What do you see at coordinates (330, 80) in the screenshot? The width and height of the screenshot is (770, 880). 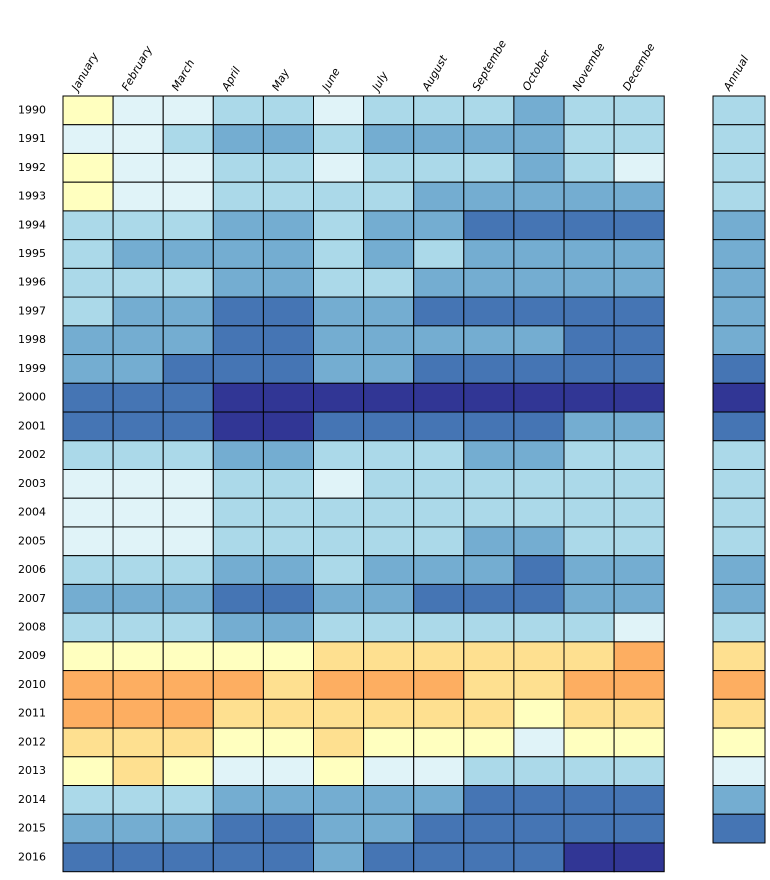 I see `column-label: June` at bounding box center [330, 80].